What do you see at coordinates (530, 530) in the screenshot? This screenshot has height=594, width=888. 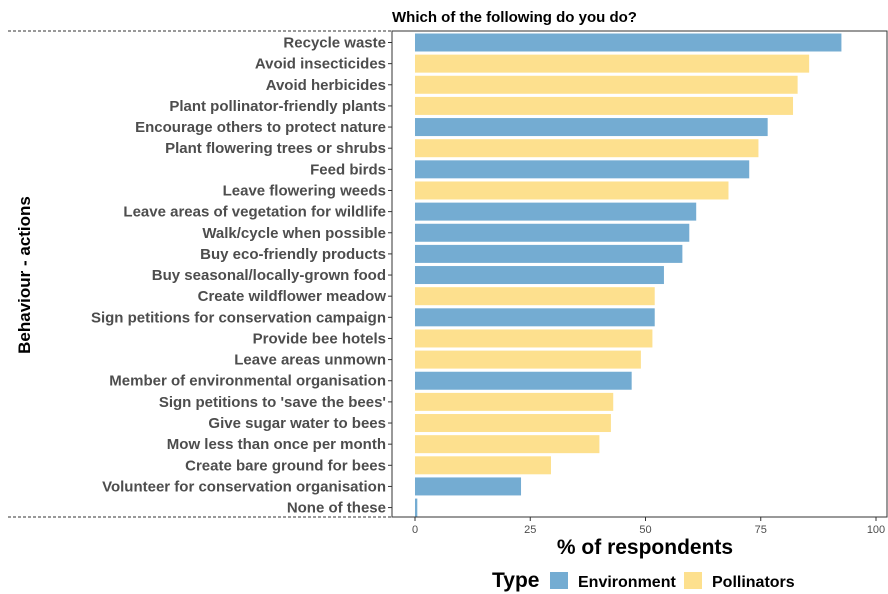 I see `x-tick-label: 25` at bounding box center [530, 530].